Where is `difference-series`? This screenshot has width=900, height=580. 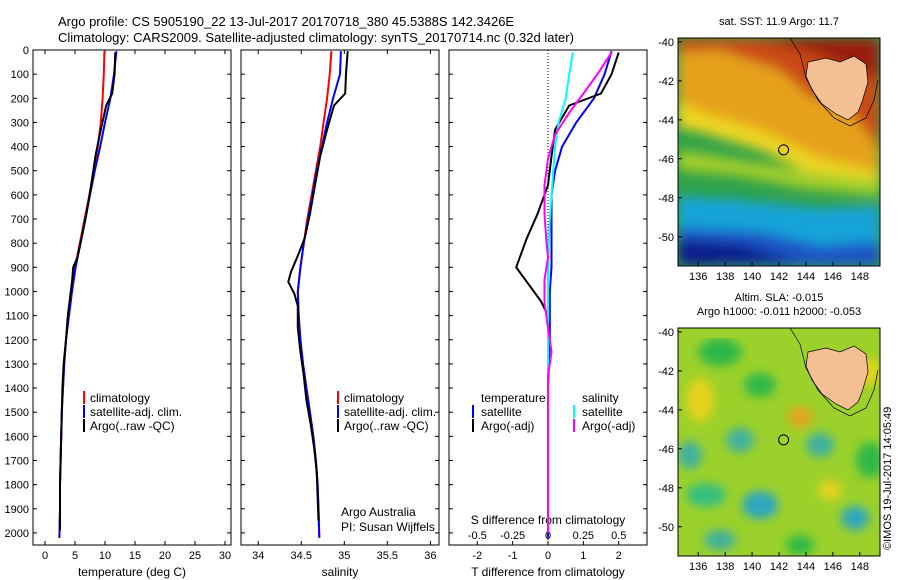 difference-series is located at coordinates (567, 294).